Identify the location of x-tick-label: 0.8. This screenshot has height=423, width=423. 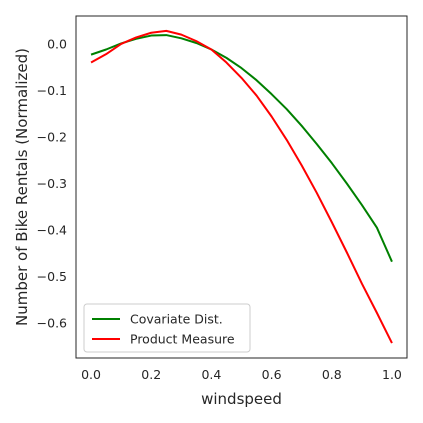
(332, 374).